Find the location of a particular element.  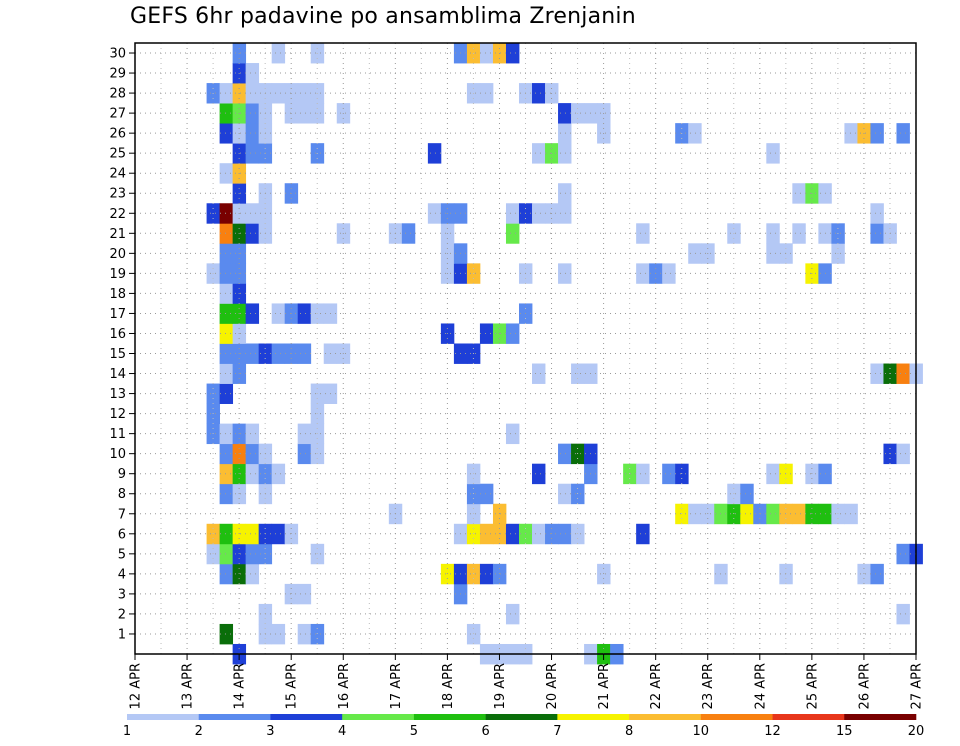

x-tick-label: 15 APR is located at coordinates (292, 686).